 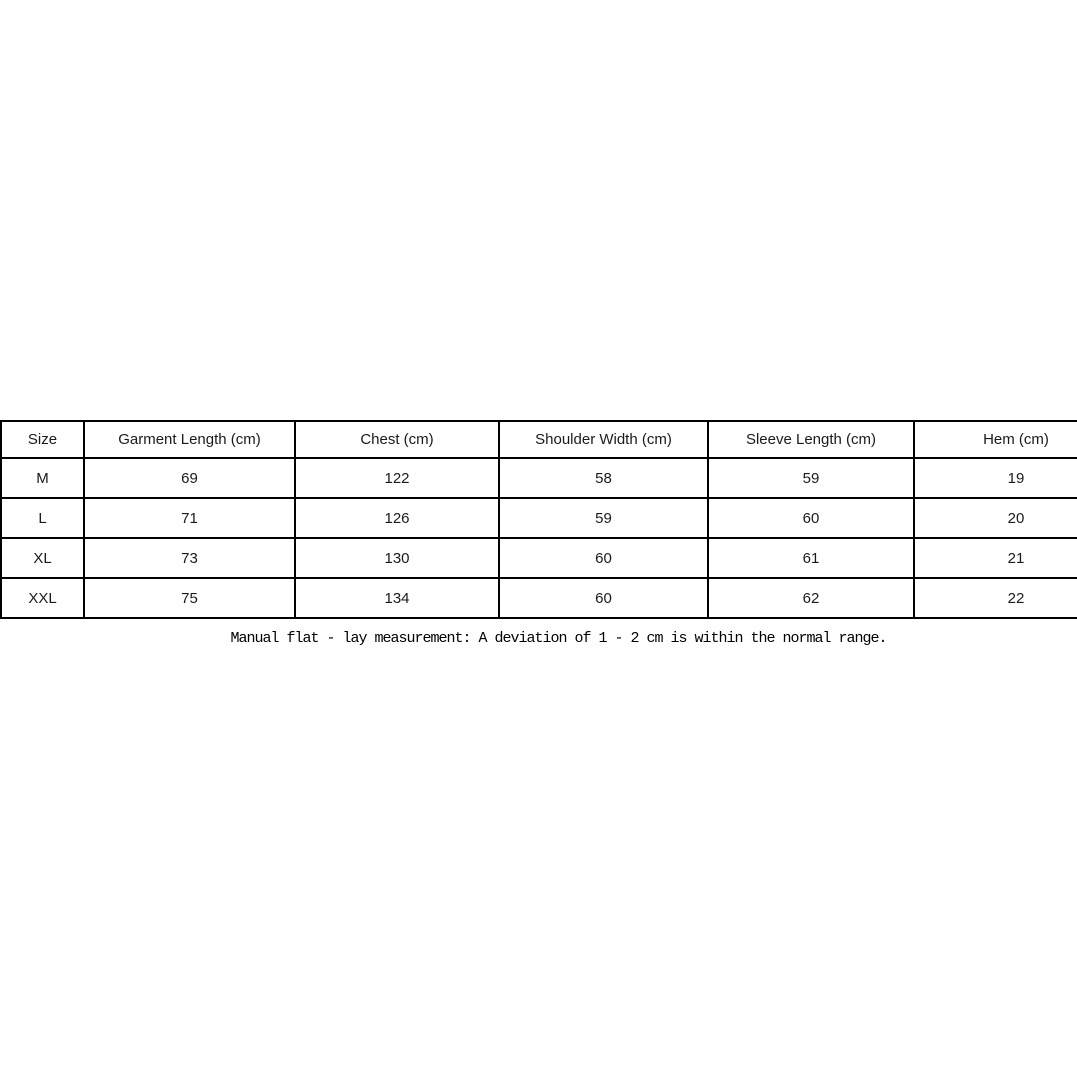 I want to click on cell-size: M, so click(x=42, y=478).